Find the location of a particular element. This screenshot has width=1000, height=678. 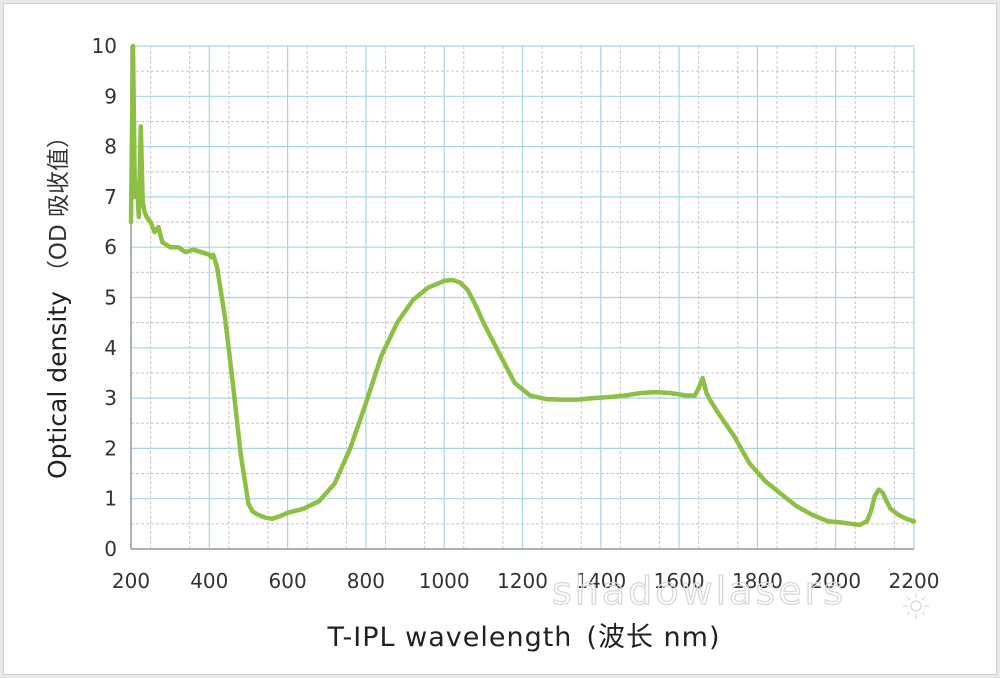

x-axis-unit: (波长 nm) is located at coordinates (653, 637).